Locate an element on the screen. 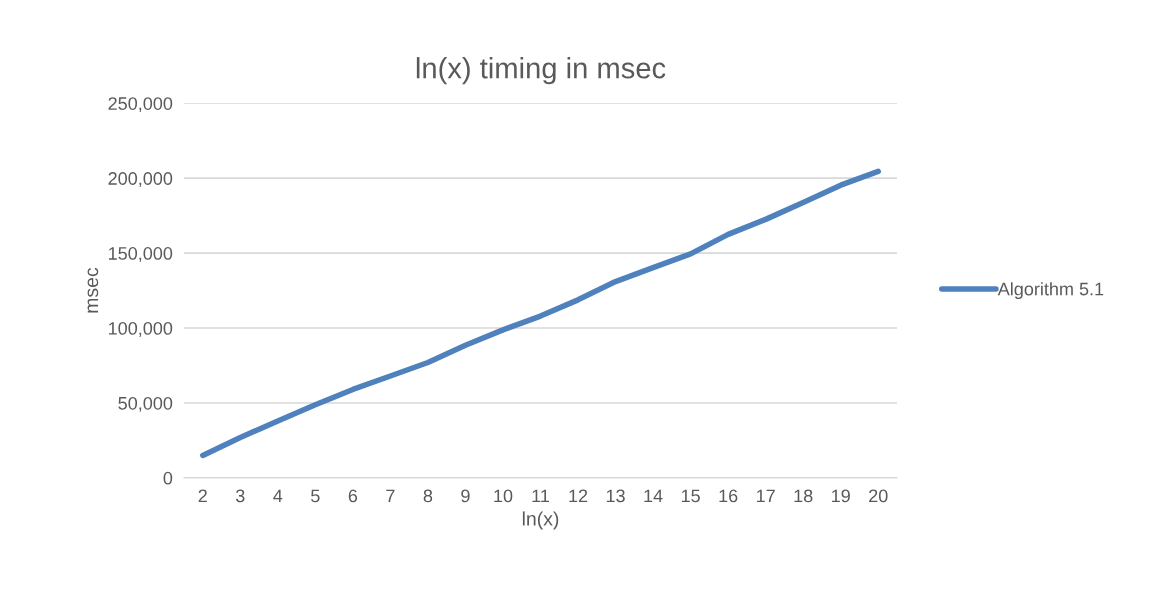 Image resolution: width=1150 pixels, height=590 pixels. chart-title: ln(x) timing in msec is located at coordinates (541, 71).